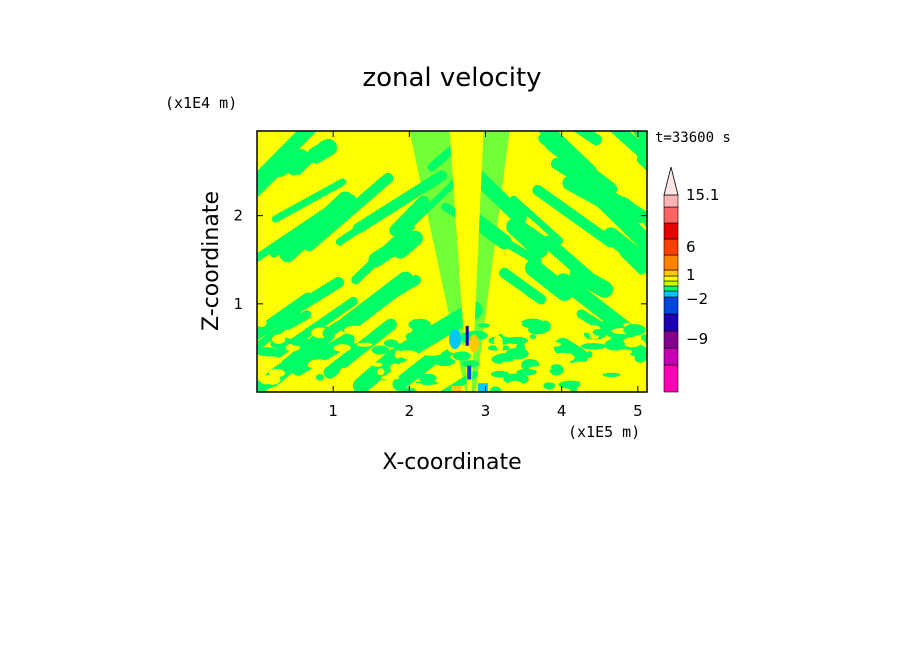  What do you see at coordinates (638, 411) in the screenshot?
I see `x-tick-label: 5` at bounding box center [638, 411].